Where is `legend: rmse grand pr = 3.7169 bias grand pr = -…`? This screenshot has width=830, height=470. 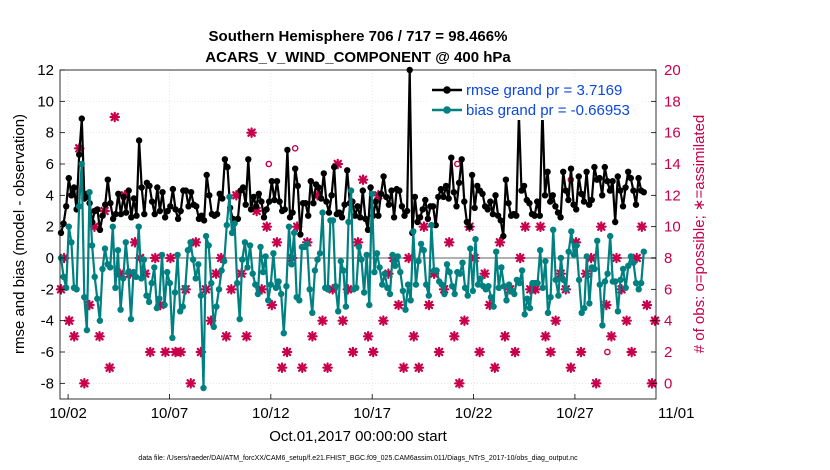 legend: rmse grand pr = 3.7169 bias grand pr = -… is located at coordinates (534, 98).